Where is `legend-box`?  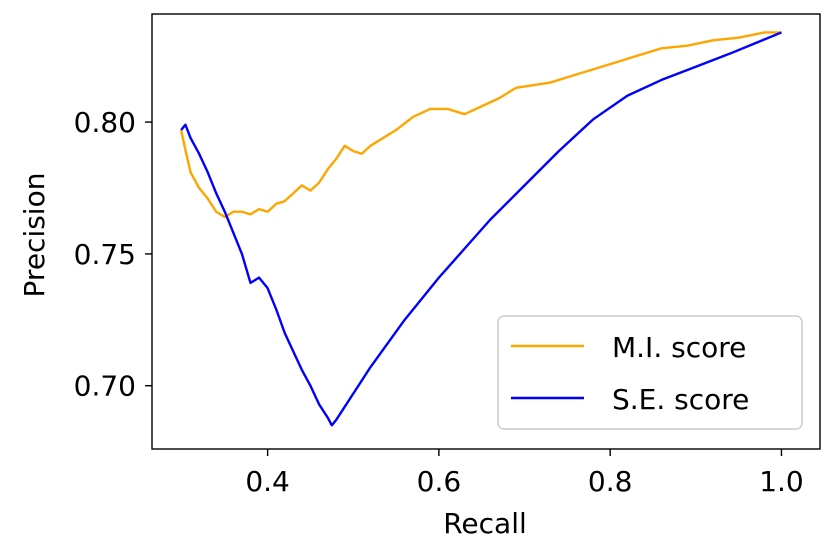
legend-box is located at coordinates (650, 372).